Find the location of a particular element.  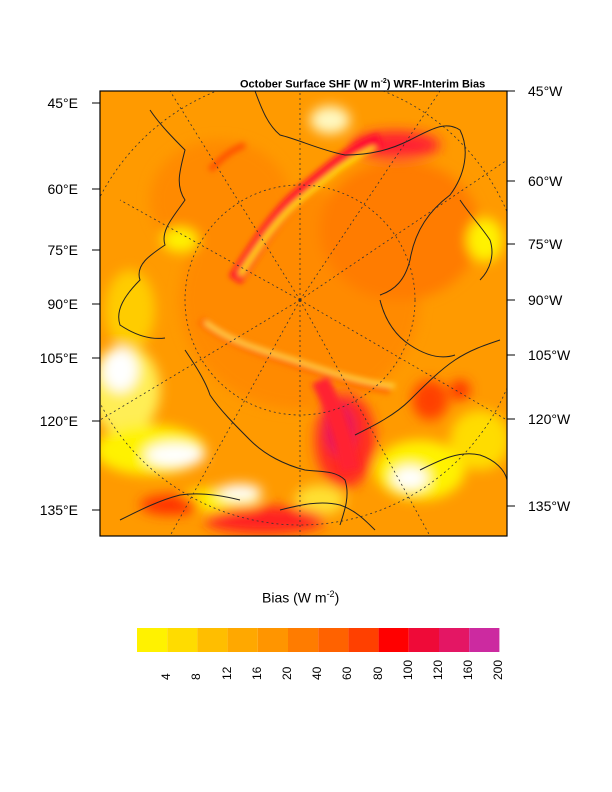

lon-label-right: 135°W is located at coordinates (549, 506).